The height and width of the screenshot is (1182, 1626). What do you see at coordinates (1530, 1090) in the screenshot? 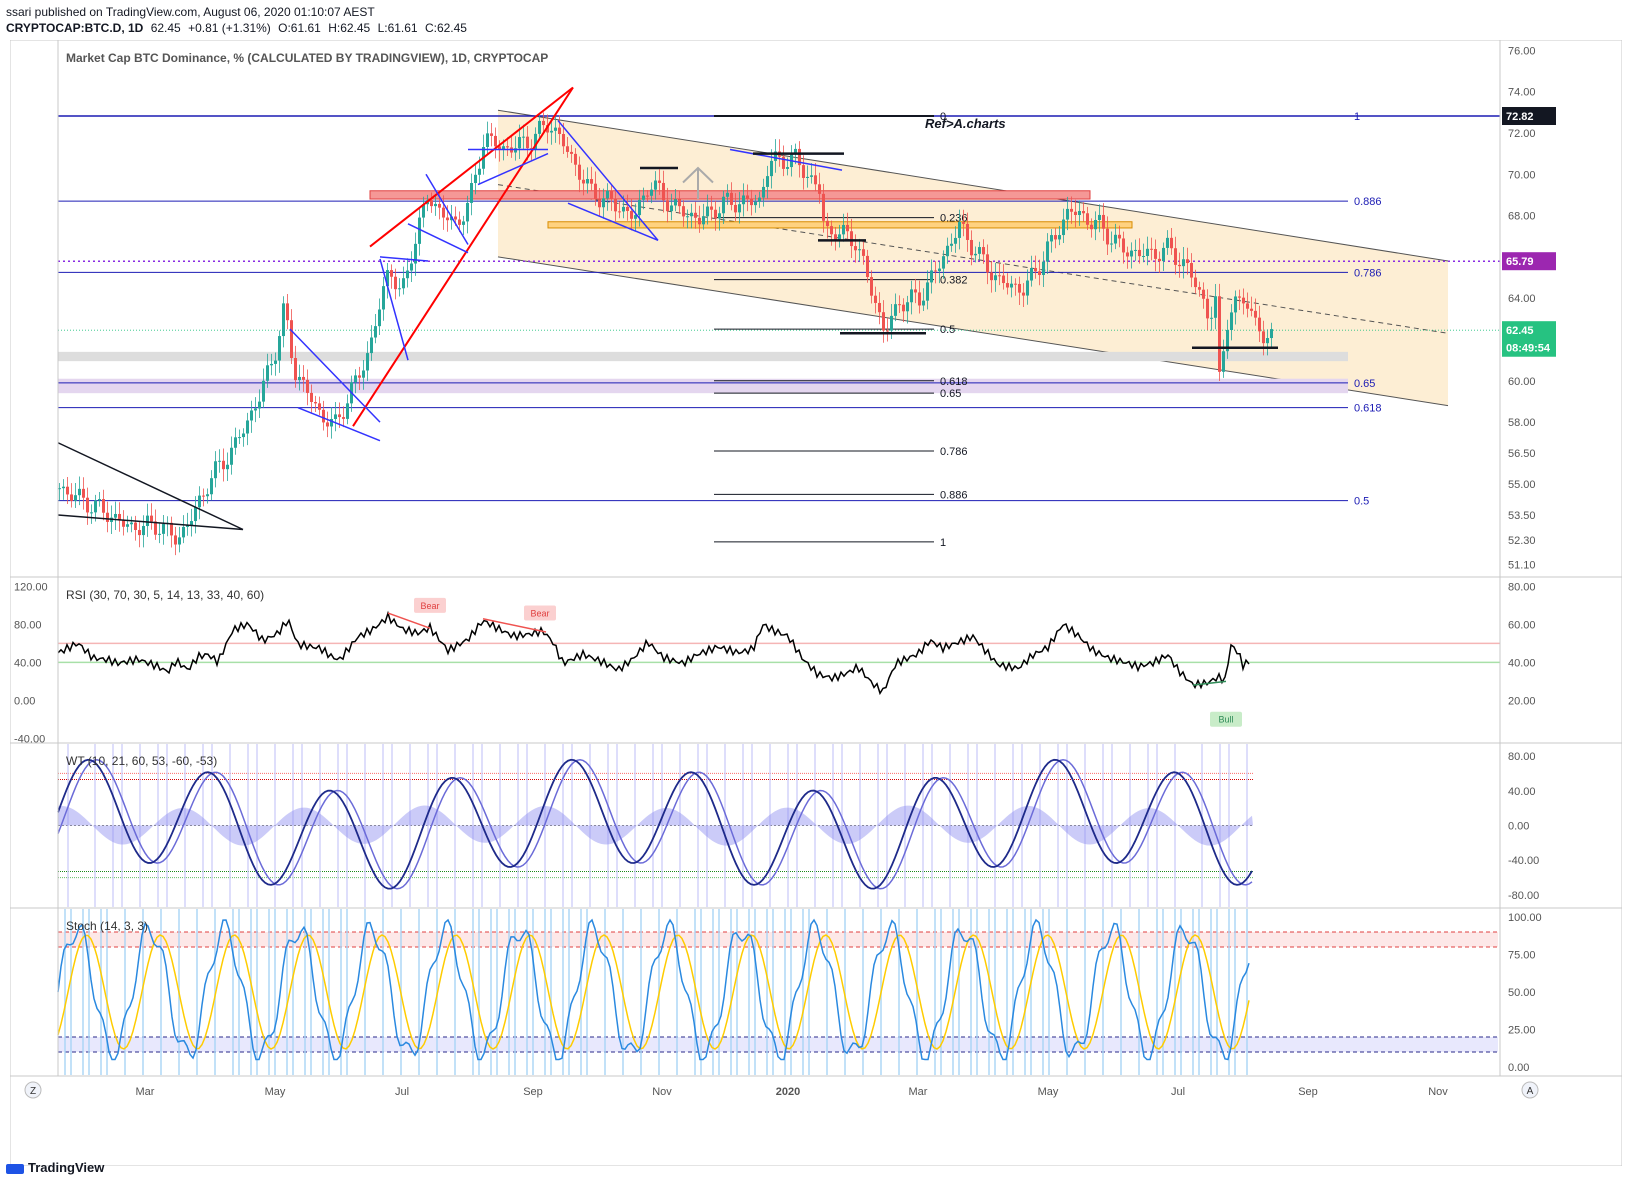
I see `auto-scale-button: A` at bounding box center [1530, 1090].